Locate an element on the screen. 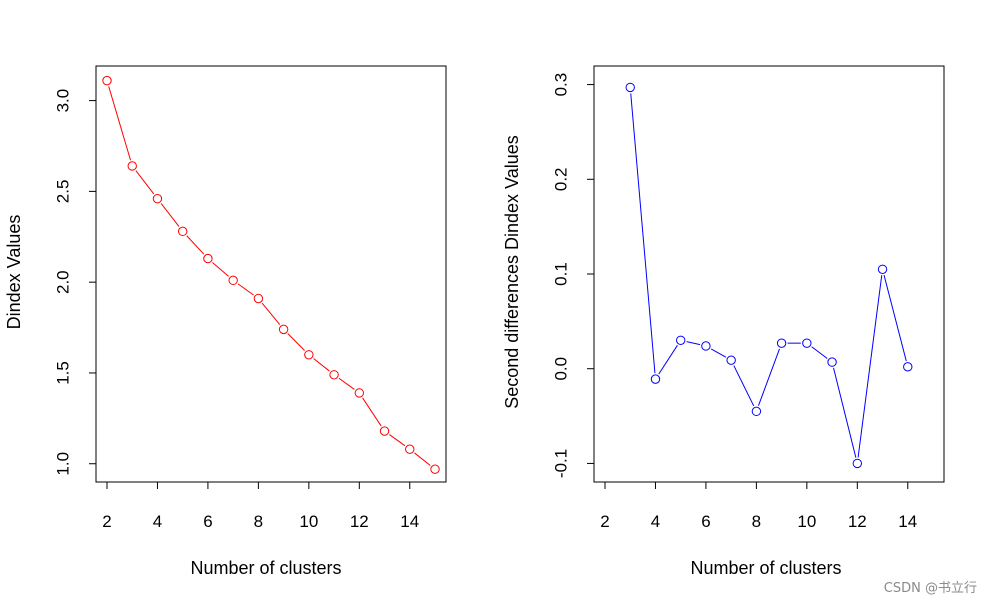 This screenshot has height=604, width=991. watermark: CSDN @书立行 is located at coordinates (930, 588).